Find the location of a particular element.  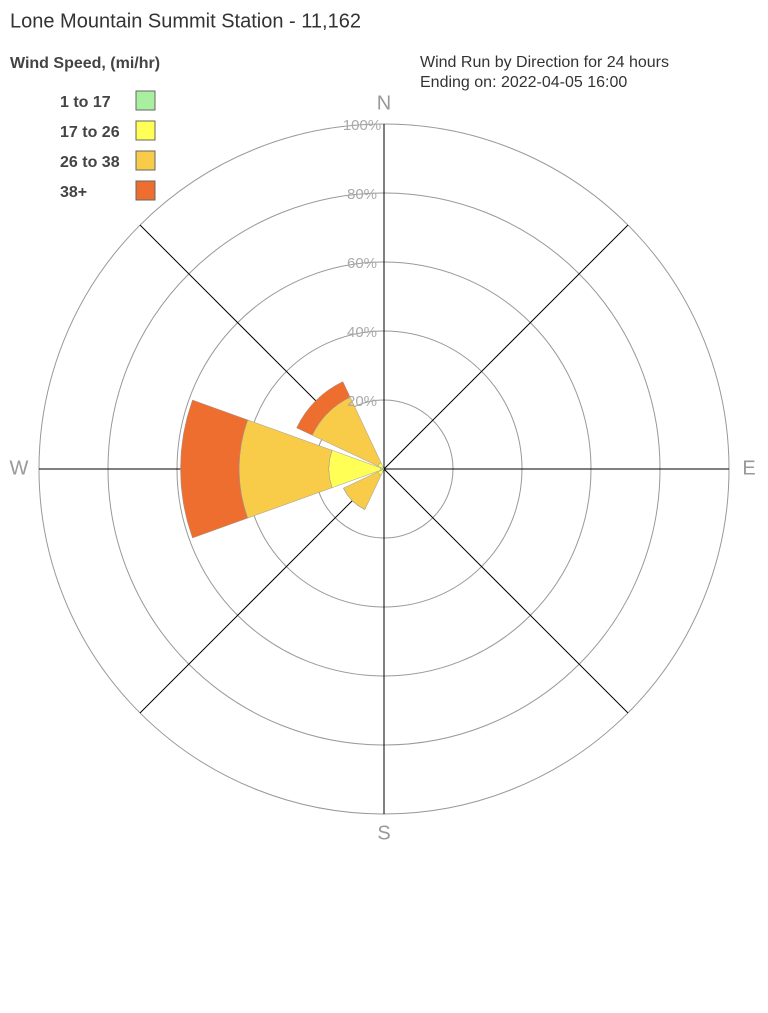

legend-title: Wind Speed, (mi/hr) is located at coordinates (85, 63).